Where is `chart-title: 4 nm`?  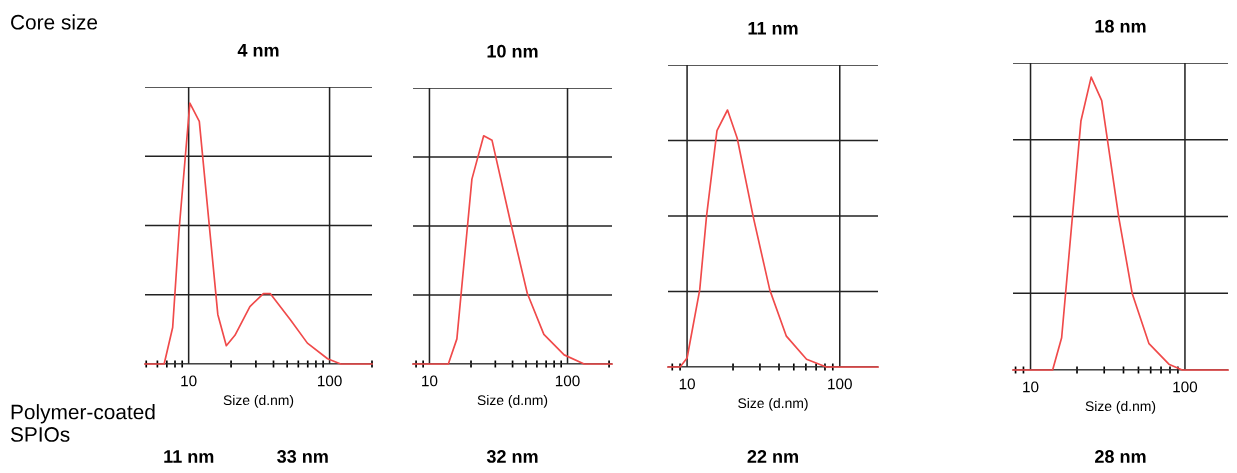 chart-title: 4 nm is located at coordinates (258, 50).